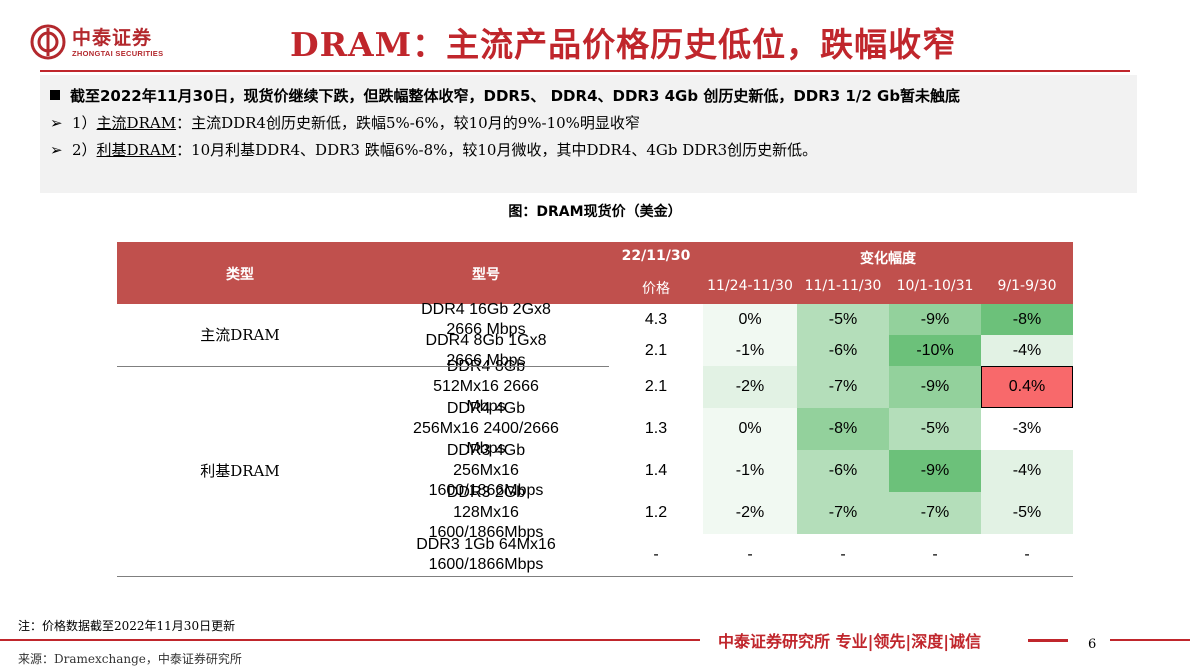 This screenshot has height=669, width=1190. What do you see at coordinates (1048, 640) in the screenshot?
I see `footer-rule-right` at bounding box center [1048, 640].